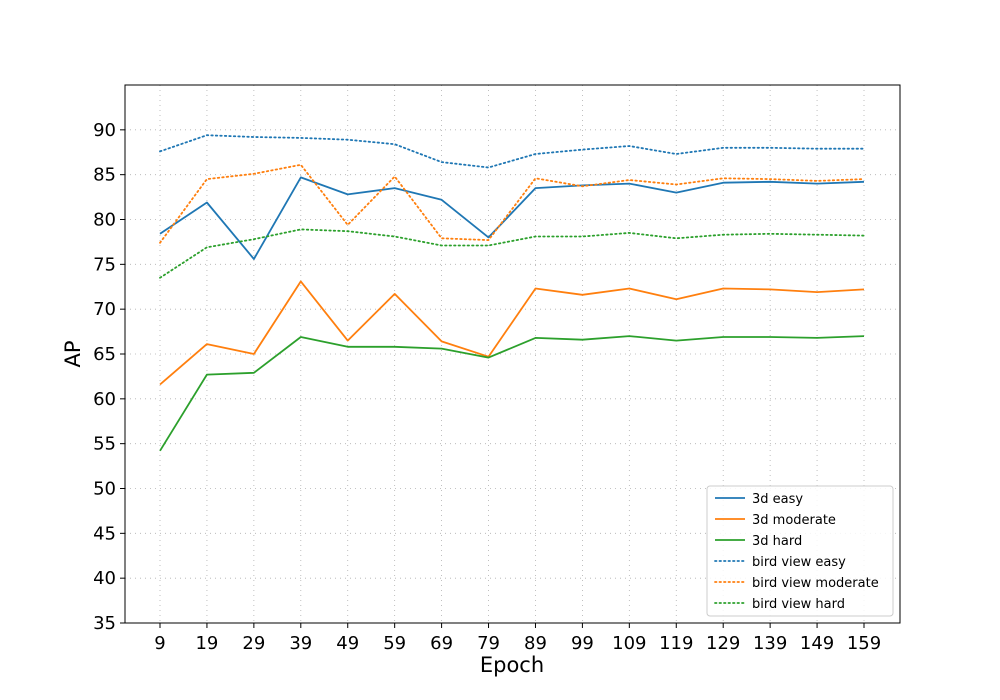 This screenshot has height=700, width=1000. I want to click on x-tick-label: 129, so click(723, 643).